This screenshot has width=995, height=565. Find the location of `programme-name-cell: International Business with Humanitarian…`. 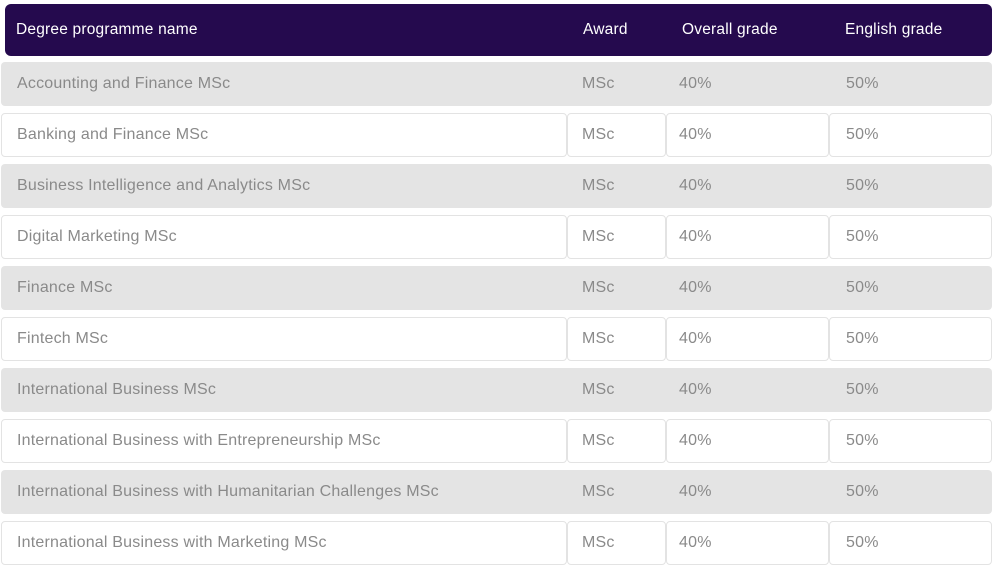

programme-name-cell: International Business with Humanitarian… is located at coordinates (228, 491).